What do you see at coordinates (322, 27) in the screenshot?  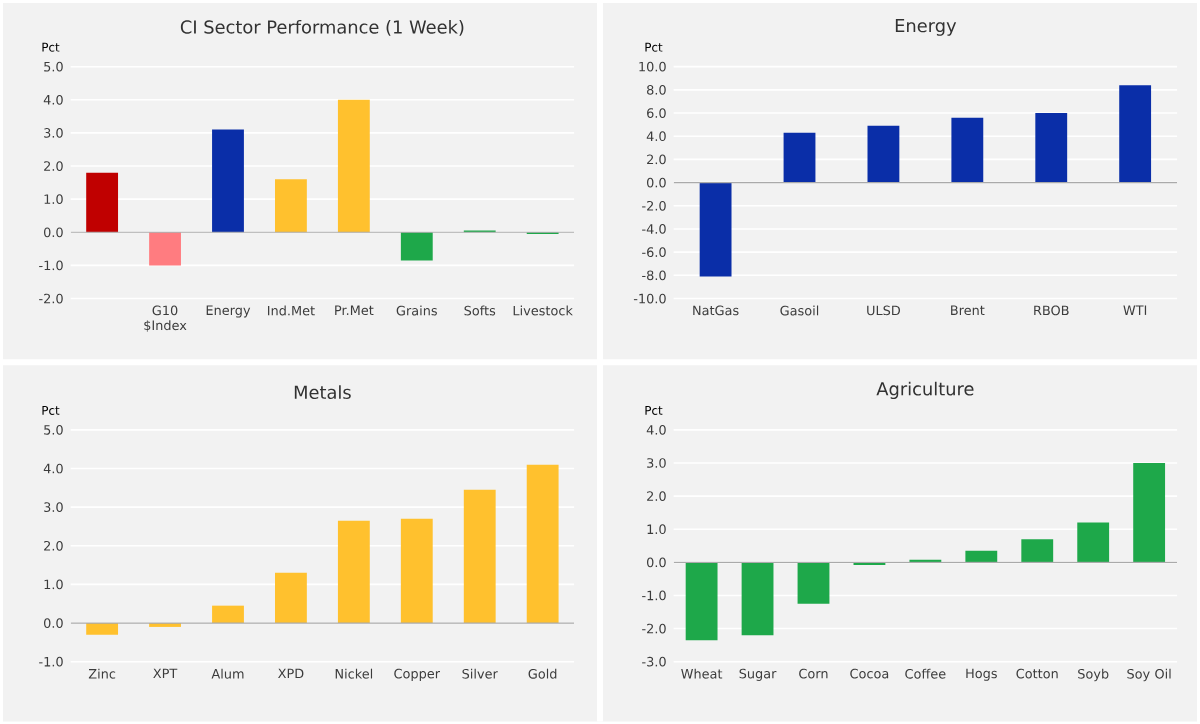 I see `chart-title: CI Sector Performance (1 Week)` at bounding box center [322, 27].